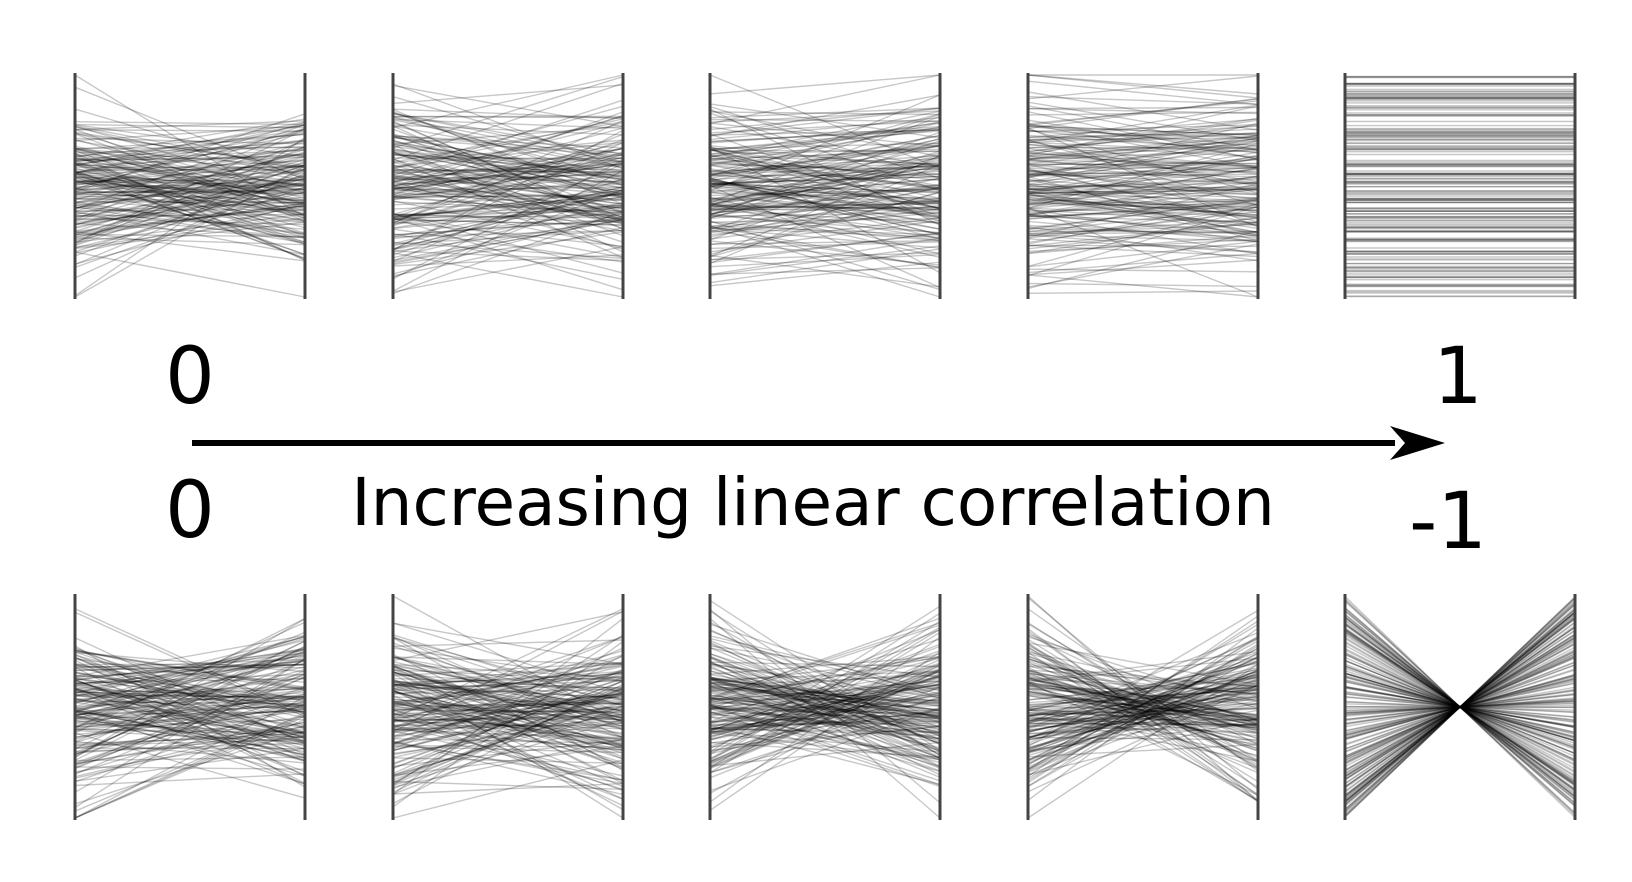 The width and height of the screenshot is (1632, 882). What do you see at coordinates (190, 511) in the screenshot?
I see `bottom-start-label: 0` at bounding box center [190, 511].